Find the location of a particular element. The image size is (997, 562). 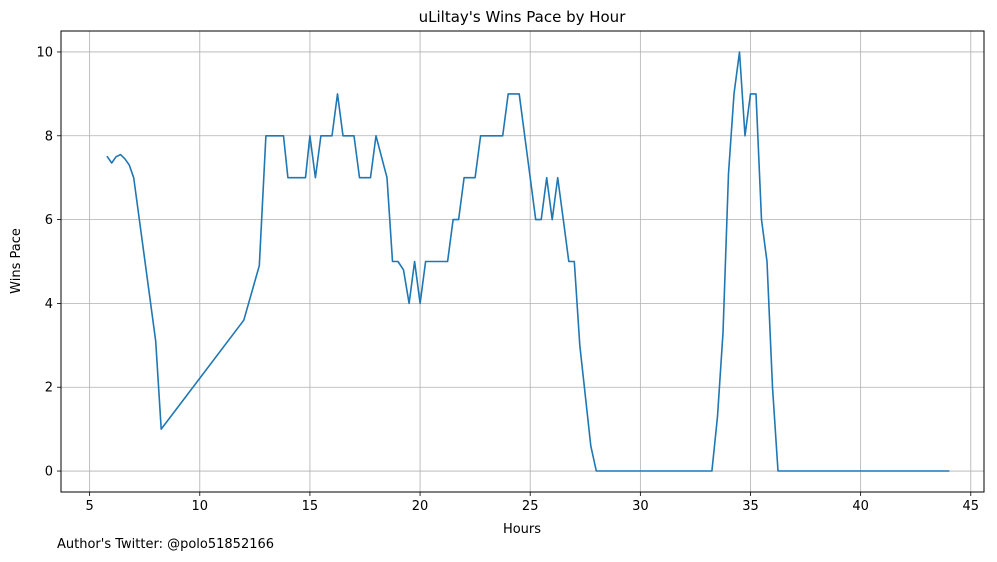

x-tick-label: 30 is located at coordinates (640, 506).